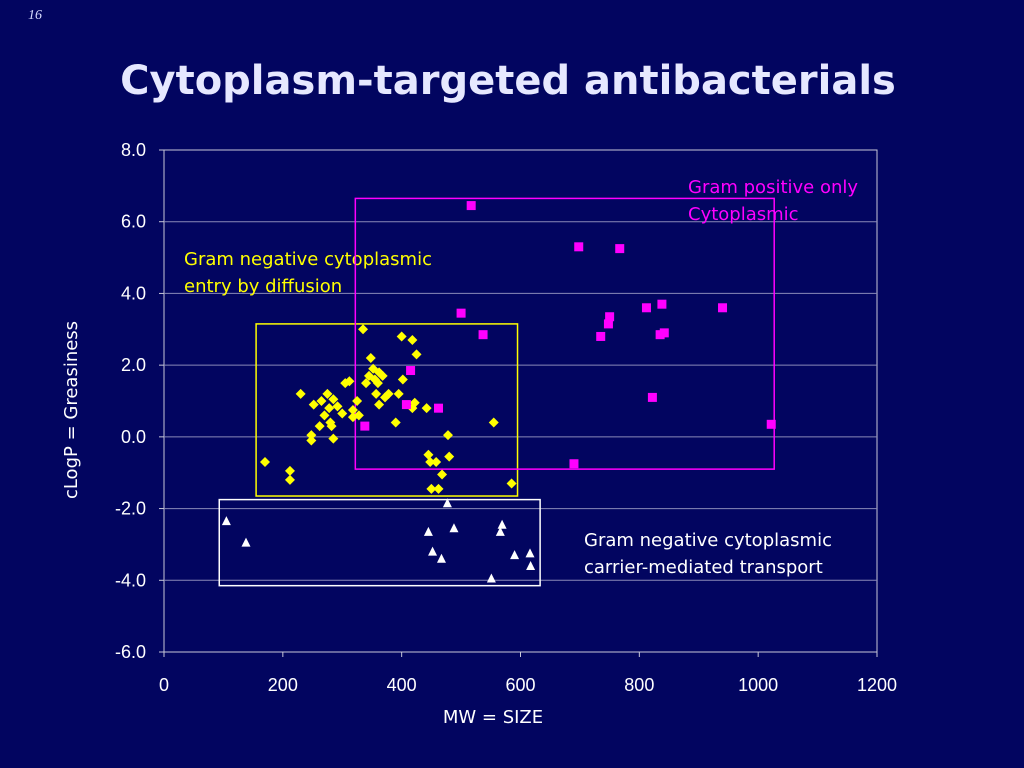  What do you see at coordinates (520, 685) in the screenshot?
I see `x-tick-label: 600` at bounding box center [520, 685].